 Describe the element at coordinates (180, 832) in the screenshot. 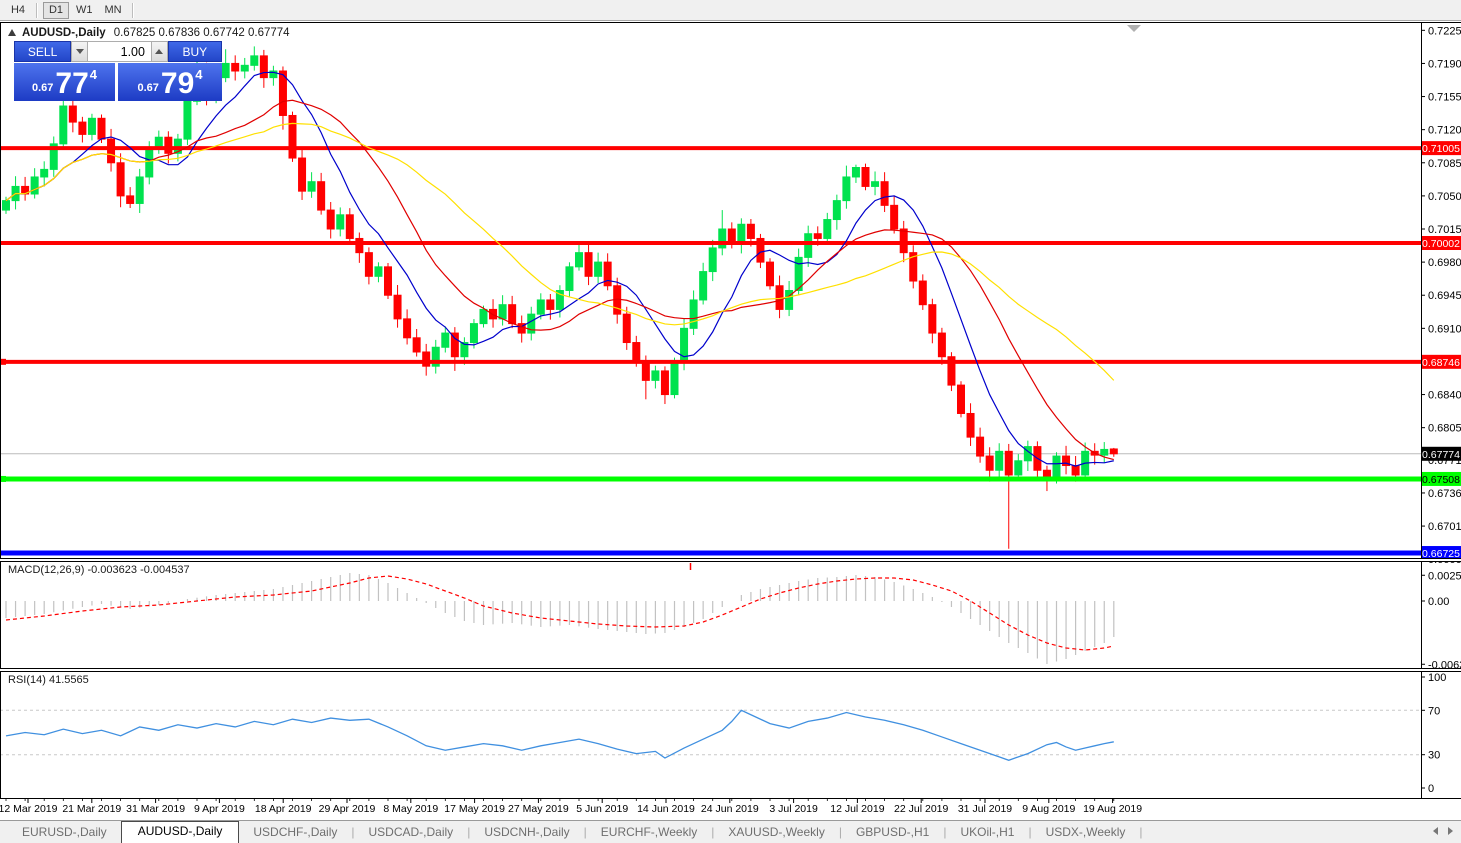

I see `chart-tab-audusd: AUDUSD-,Daily` at that location.